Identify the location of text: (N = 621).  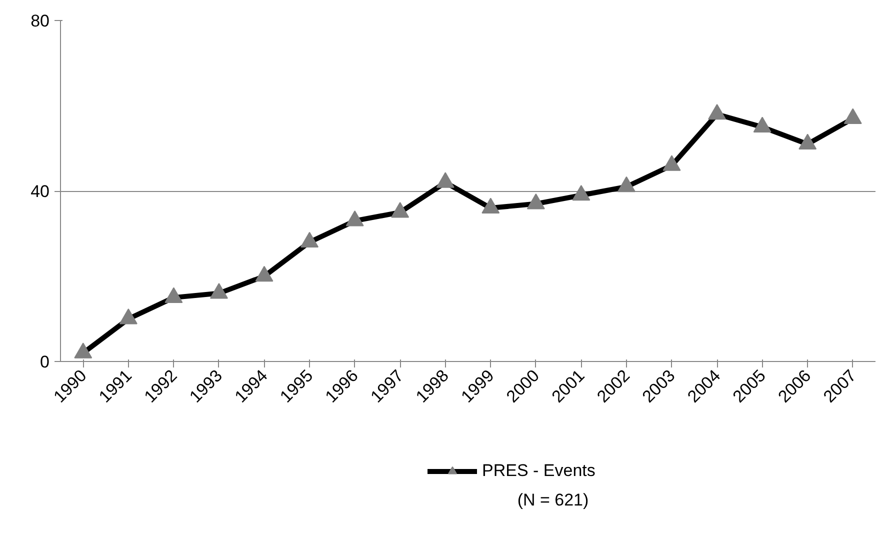
(553, 500).